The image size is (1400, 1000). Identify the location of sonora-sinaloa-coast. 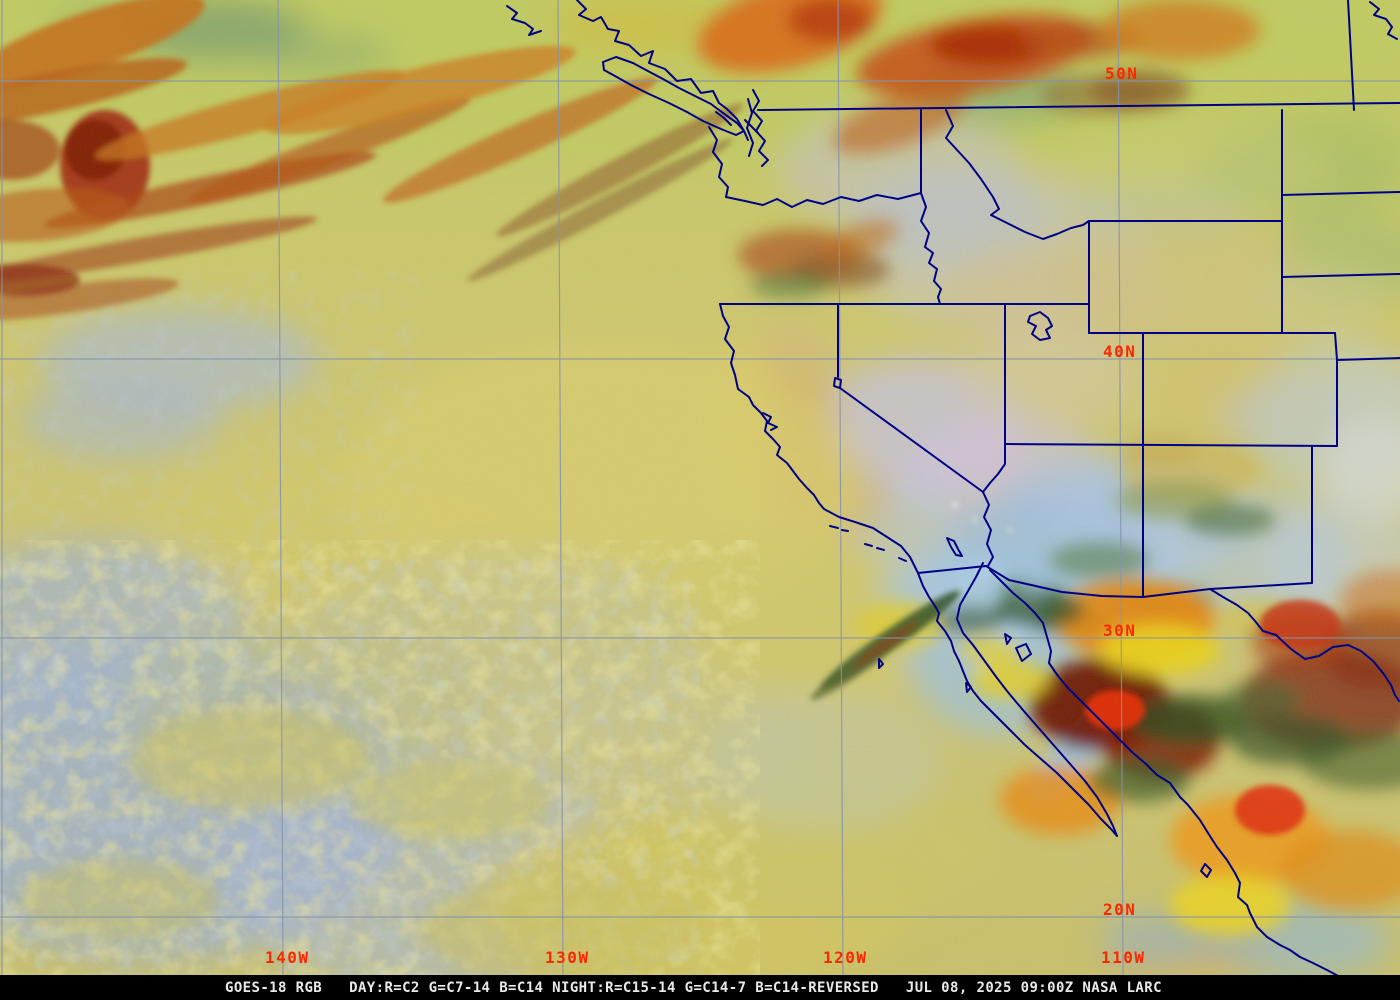
(1164, 772).